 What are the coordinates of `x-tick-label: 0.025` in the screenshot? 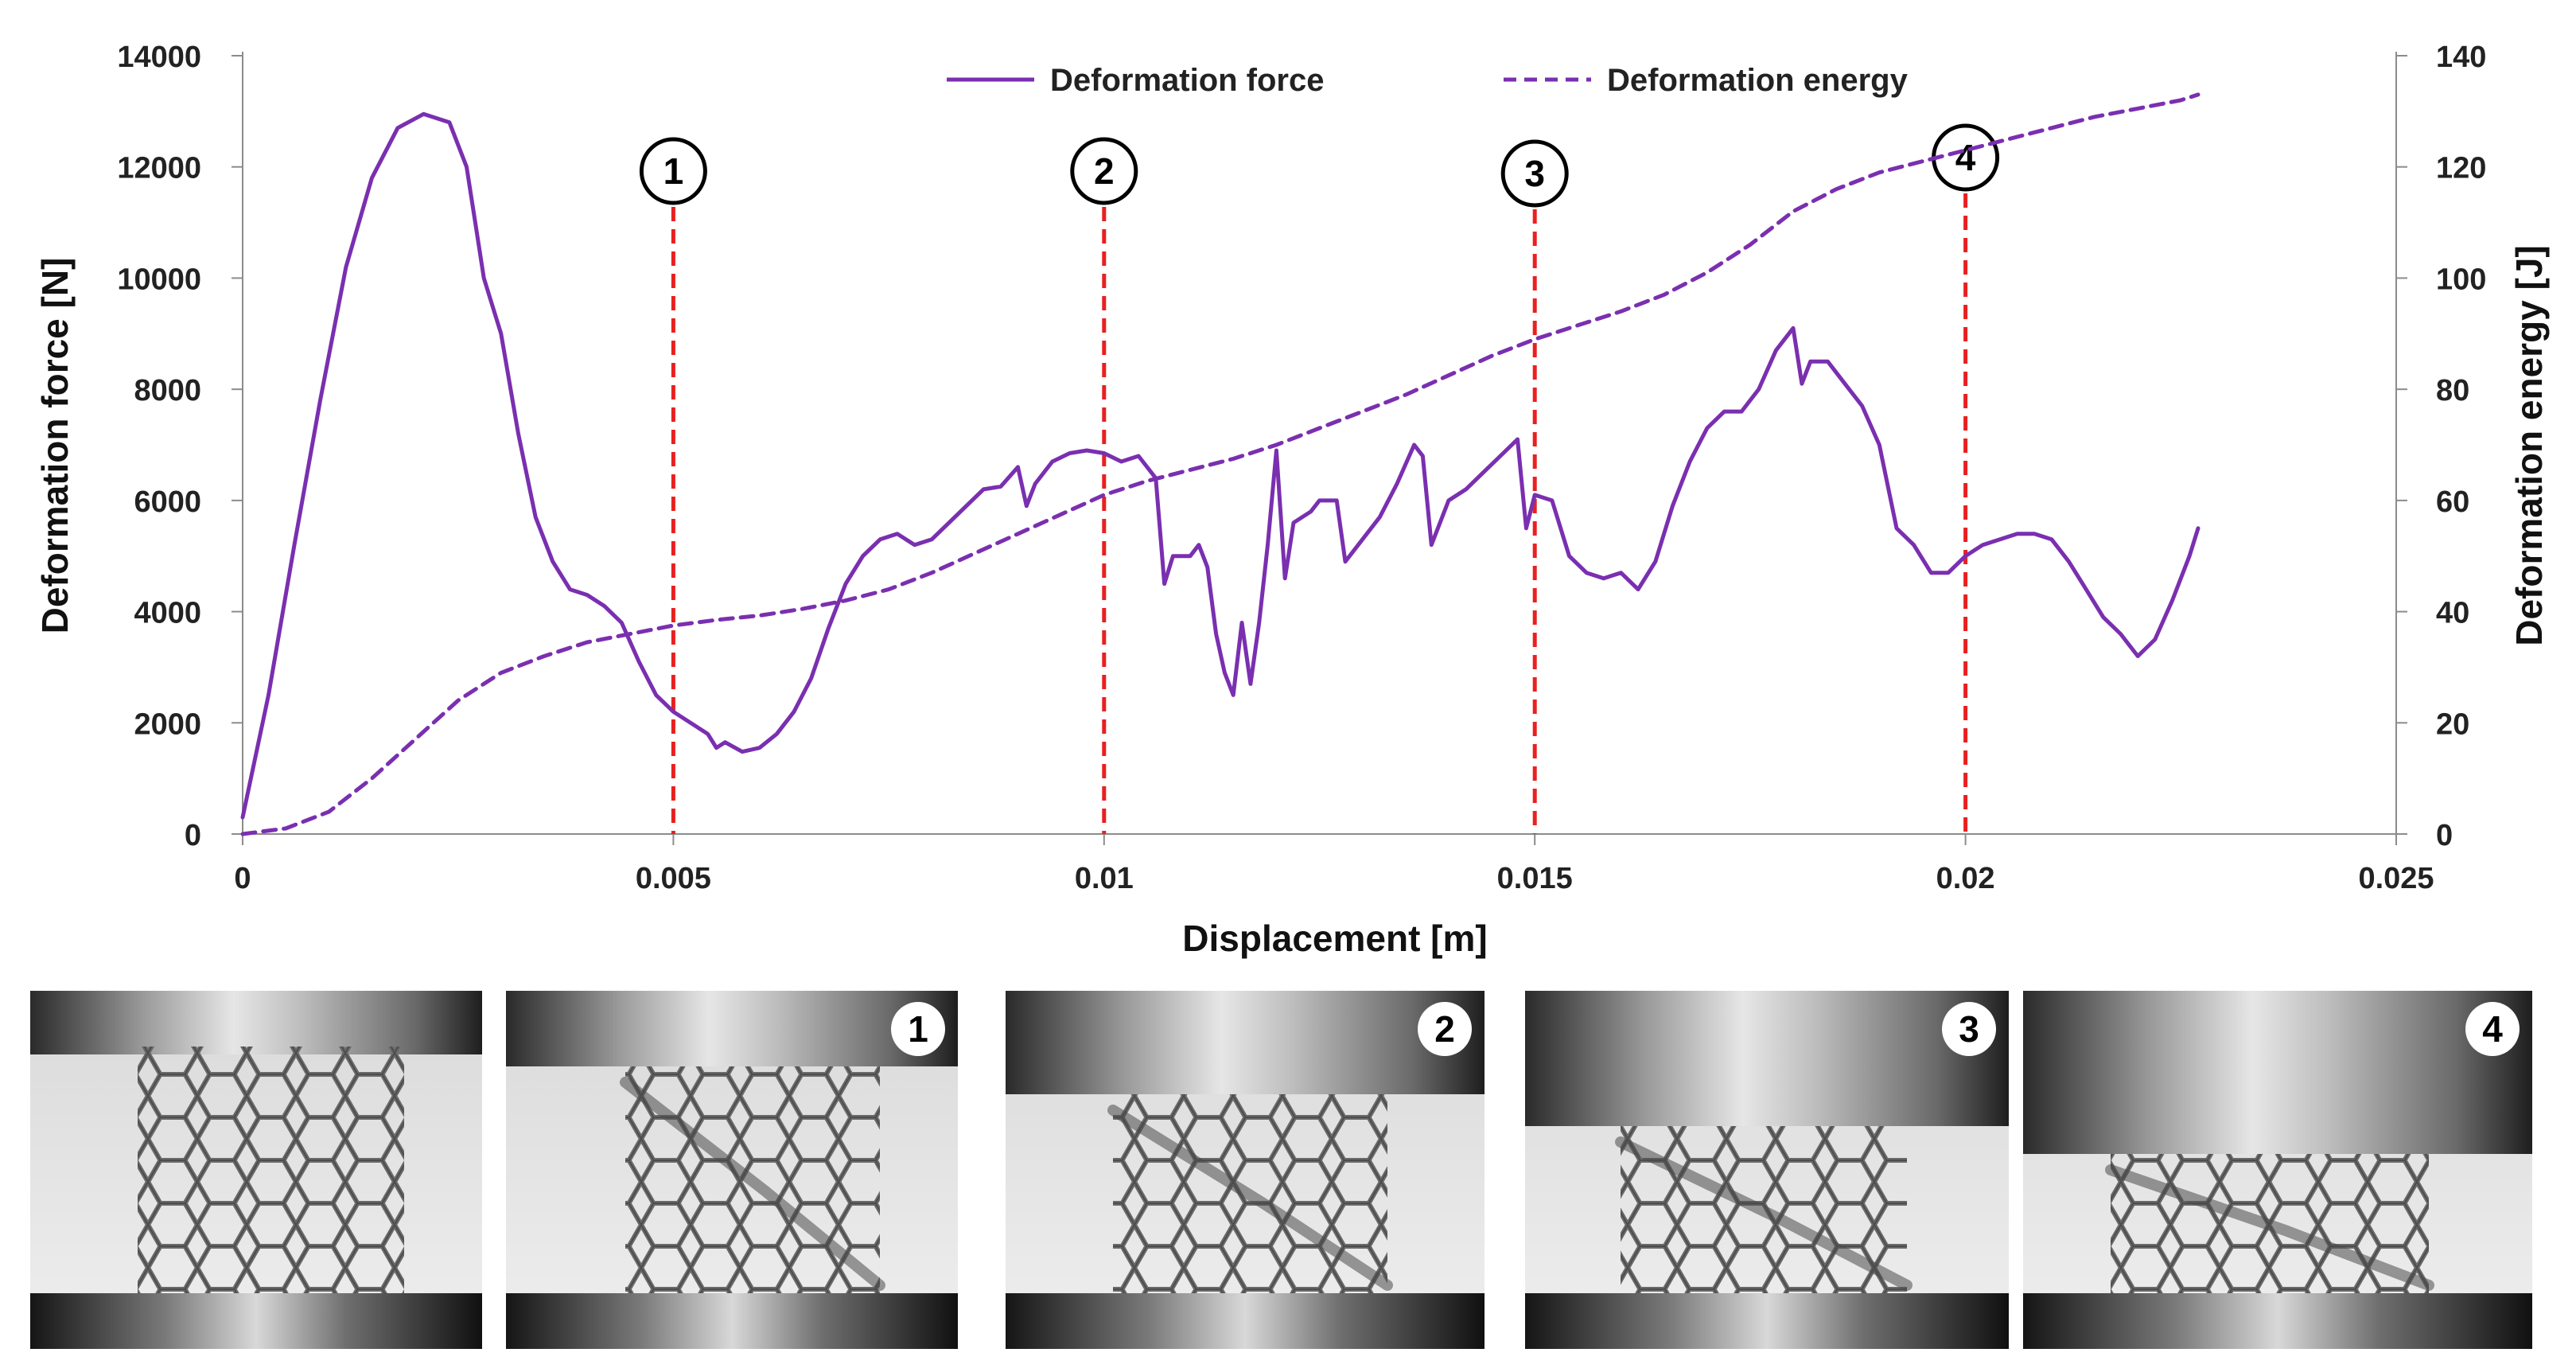 It's located at (2396, 878).